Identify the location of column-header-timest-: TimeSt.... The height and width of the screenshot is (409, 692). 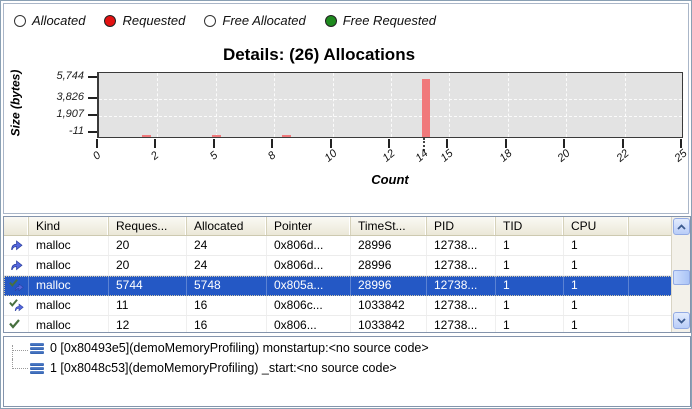
(389, 226).